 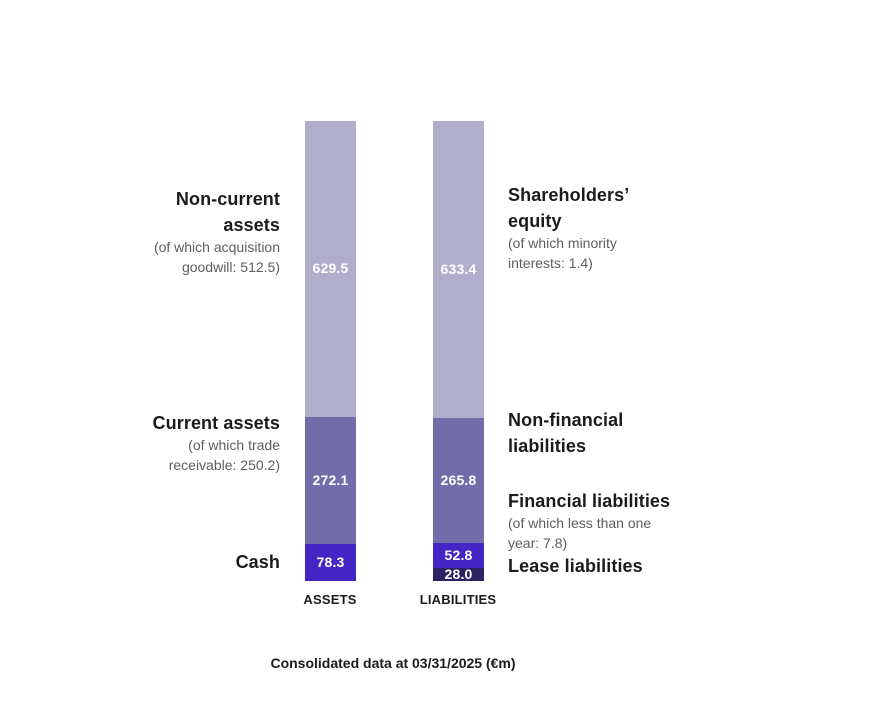 I want to click on bar-segment-cash: 78.3, so click(x=330, y=562).